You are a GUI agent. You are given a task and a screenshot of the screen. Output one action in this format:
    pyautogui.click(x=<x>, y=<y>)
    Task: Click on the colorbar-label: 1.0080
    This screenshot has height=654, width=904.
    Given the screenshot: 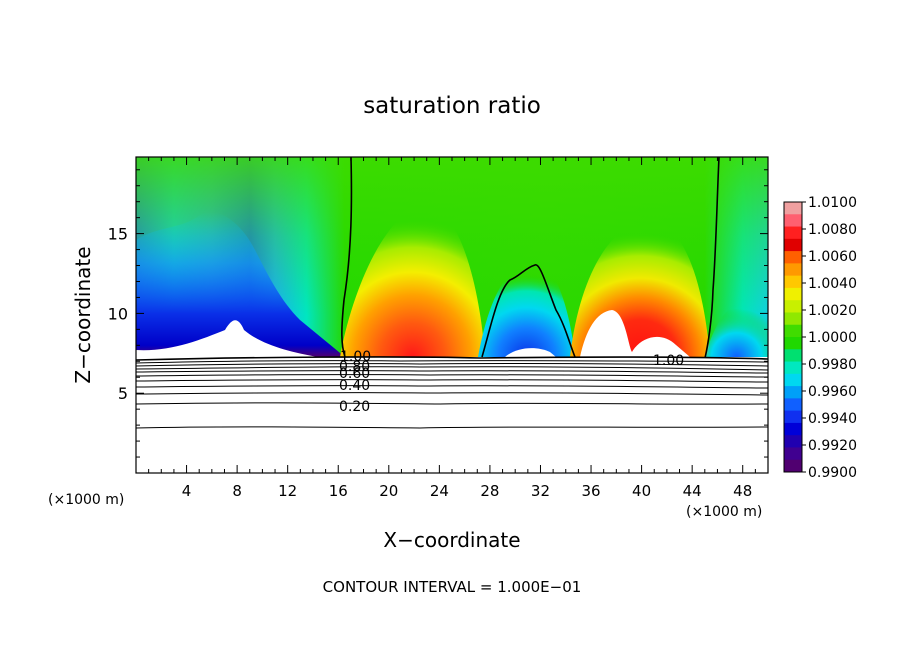 What is the action you would take?
    pyautogui.click(x=832, y=230)
    